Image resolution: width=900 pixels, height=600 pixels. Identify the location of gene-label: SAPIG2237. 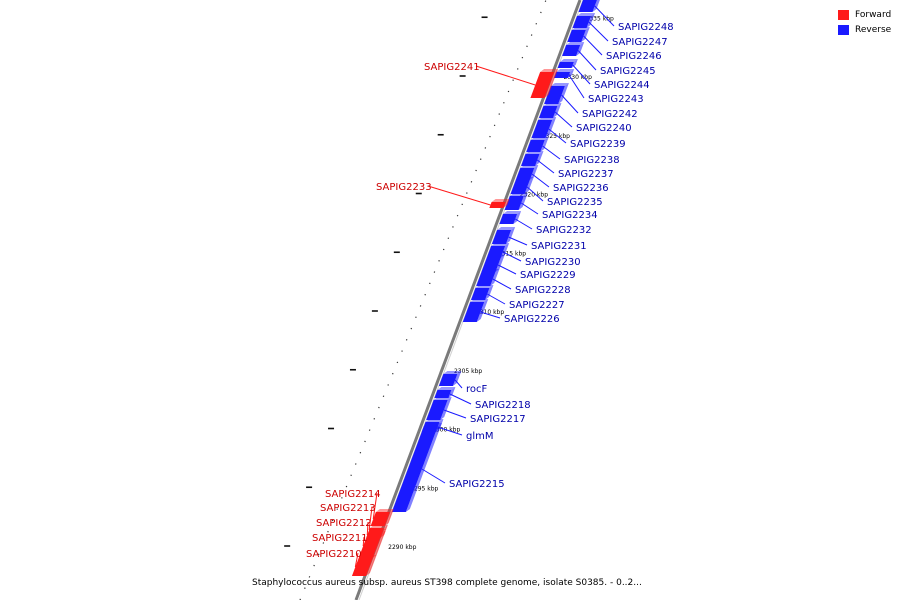
(586, 174).